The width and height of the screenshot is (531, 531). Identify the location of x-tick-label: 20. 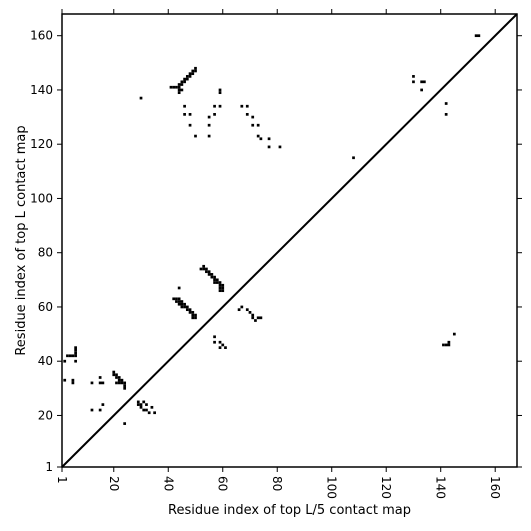
(114, 483).